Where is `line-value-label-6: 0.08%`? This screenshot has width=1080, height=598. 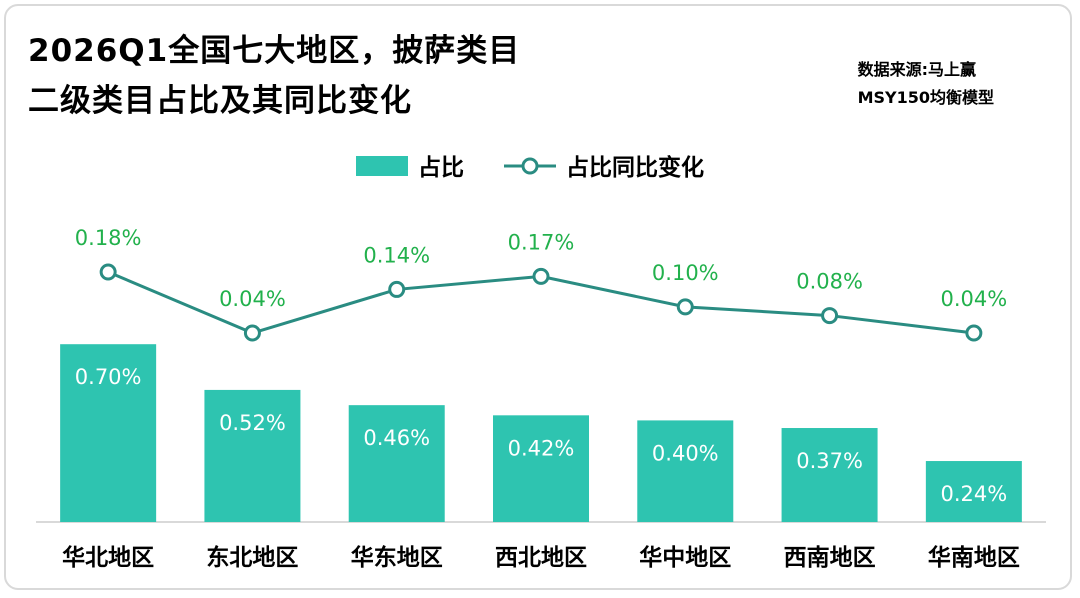
line-value-label-6: 0.08% is located at coordinates (829, 282).